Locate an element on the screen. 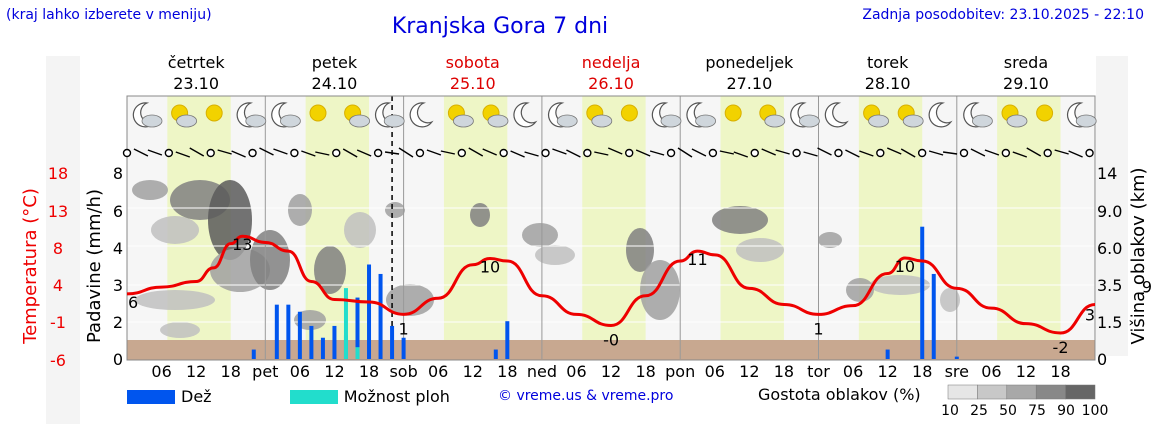  legend-shower-swatch is located at coordinates (313, 396).